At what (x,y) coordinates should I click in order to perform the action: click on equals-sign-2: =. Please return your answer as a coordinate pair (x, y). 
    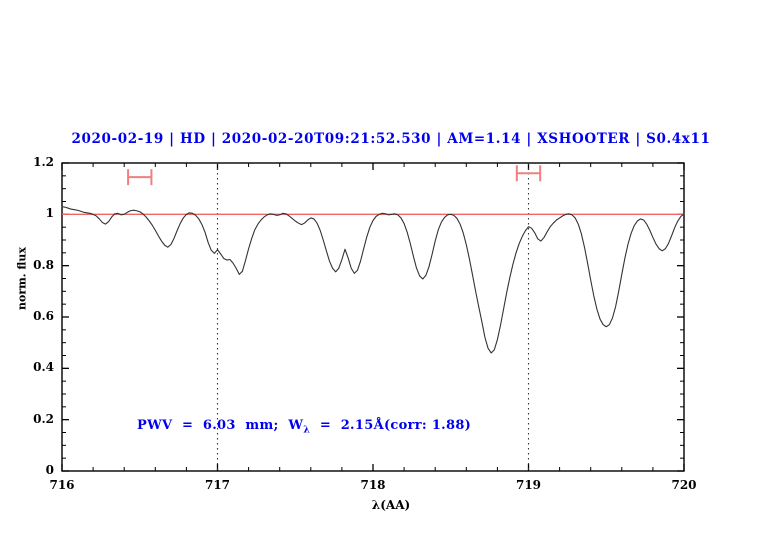
    Looking at the image, I should click on (325, 425).